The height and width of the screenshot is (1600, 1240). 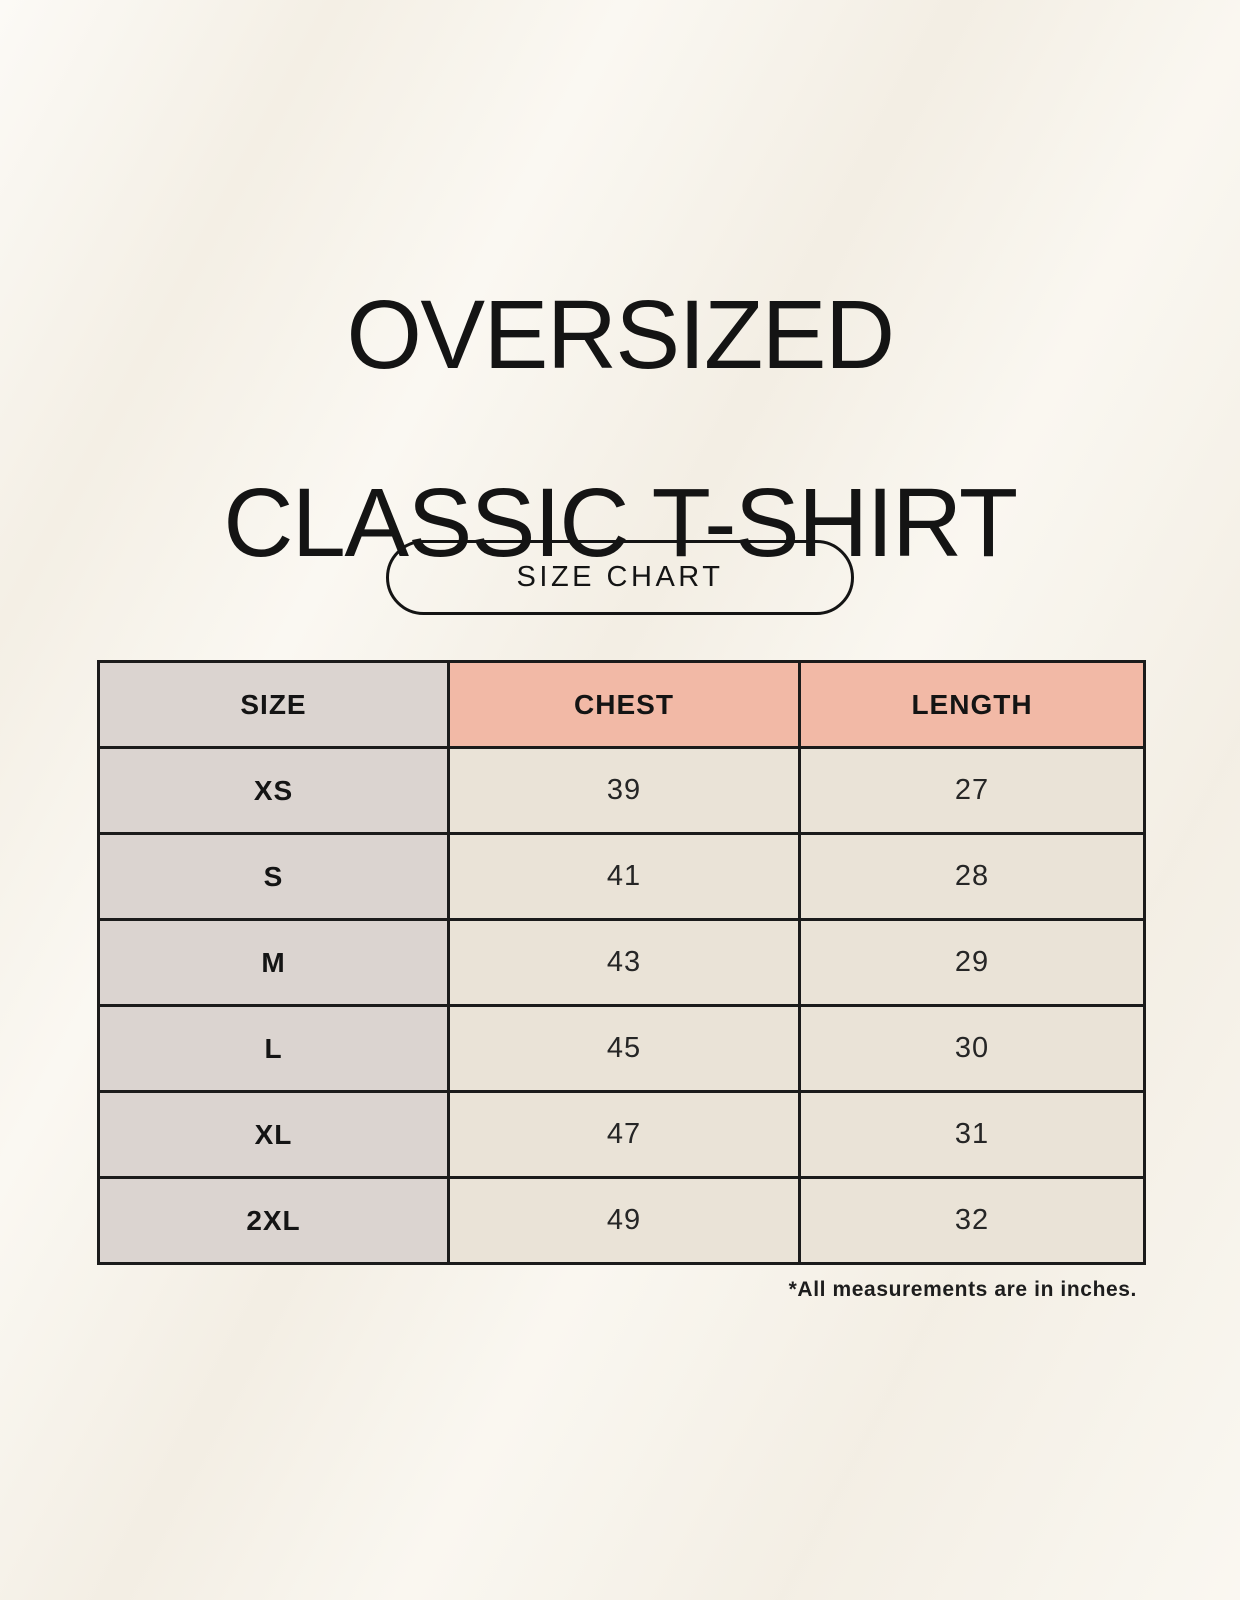 I want to click on length-cell: 28, so click(x=972, y=876).